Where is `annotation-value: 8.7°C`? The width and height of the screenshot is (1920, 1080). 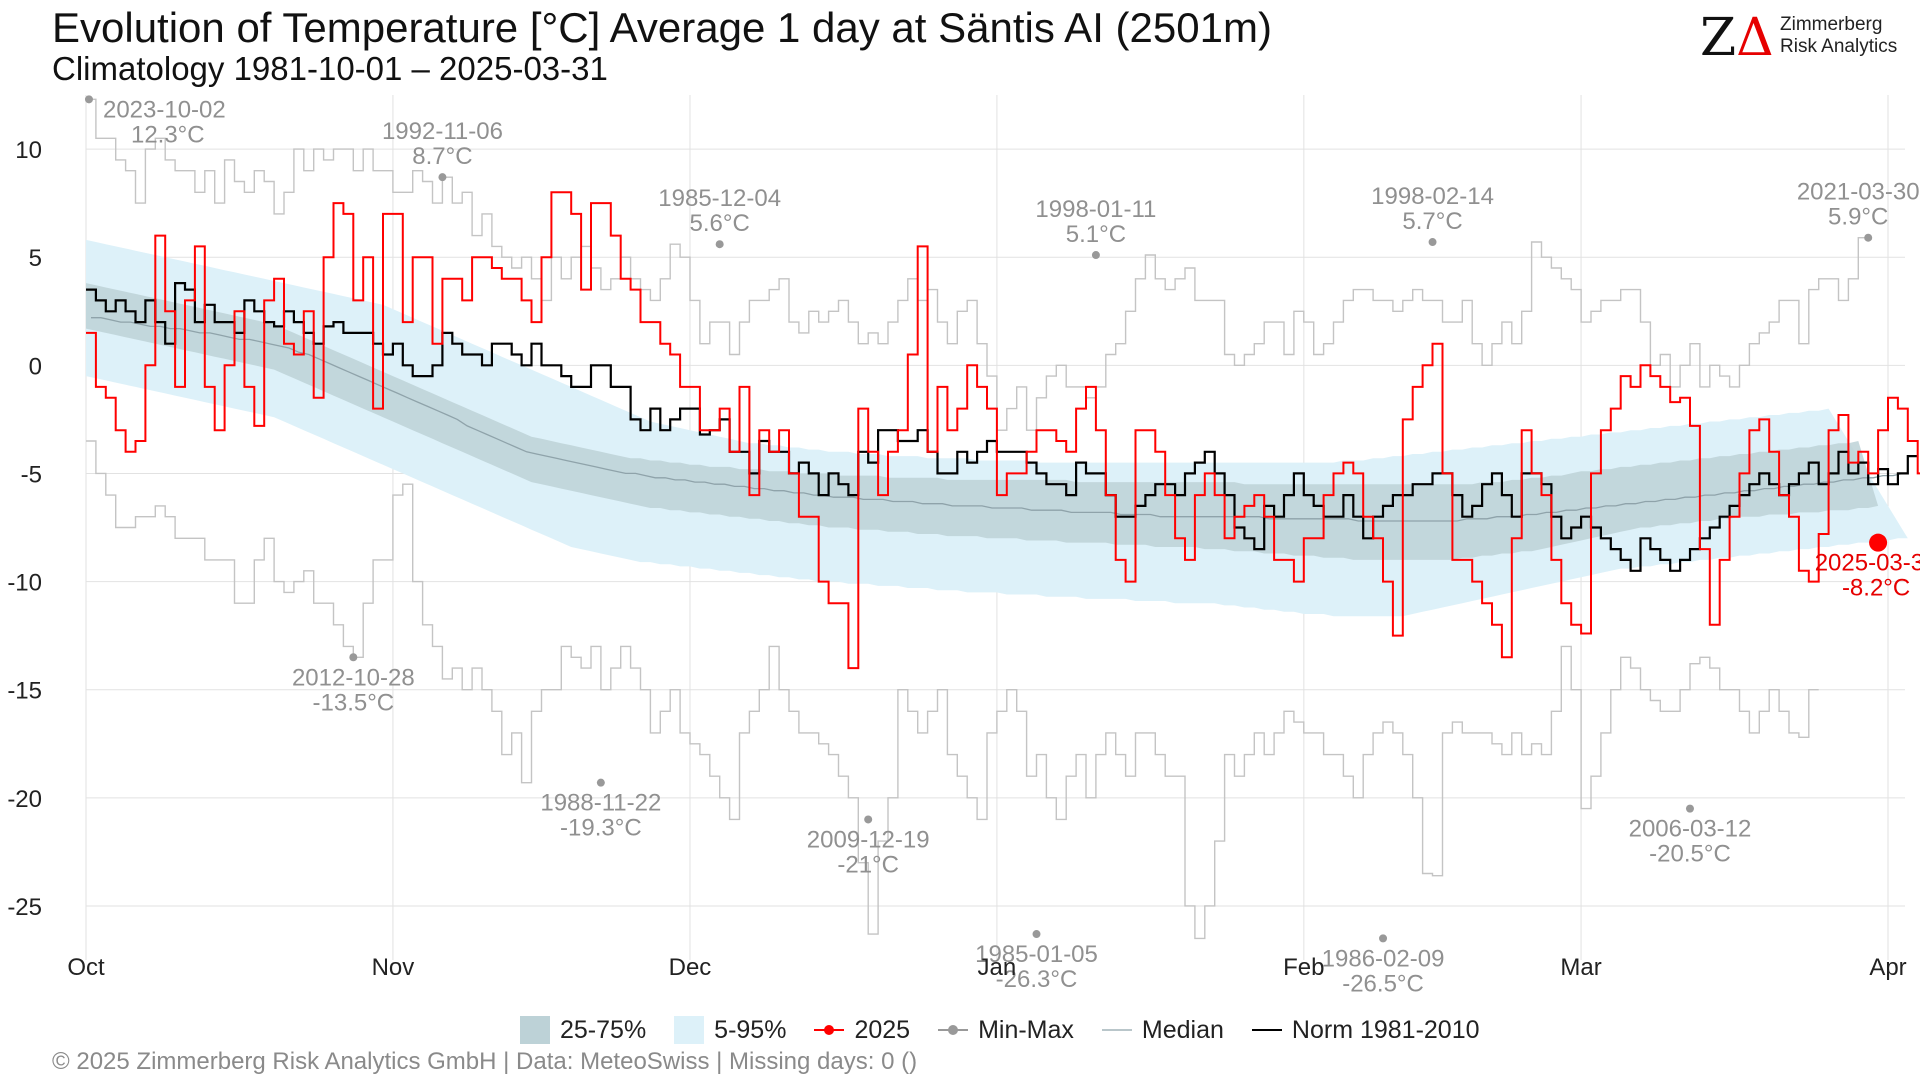 annotation-value: 8.7°C is located at coordinates (442, 156).